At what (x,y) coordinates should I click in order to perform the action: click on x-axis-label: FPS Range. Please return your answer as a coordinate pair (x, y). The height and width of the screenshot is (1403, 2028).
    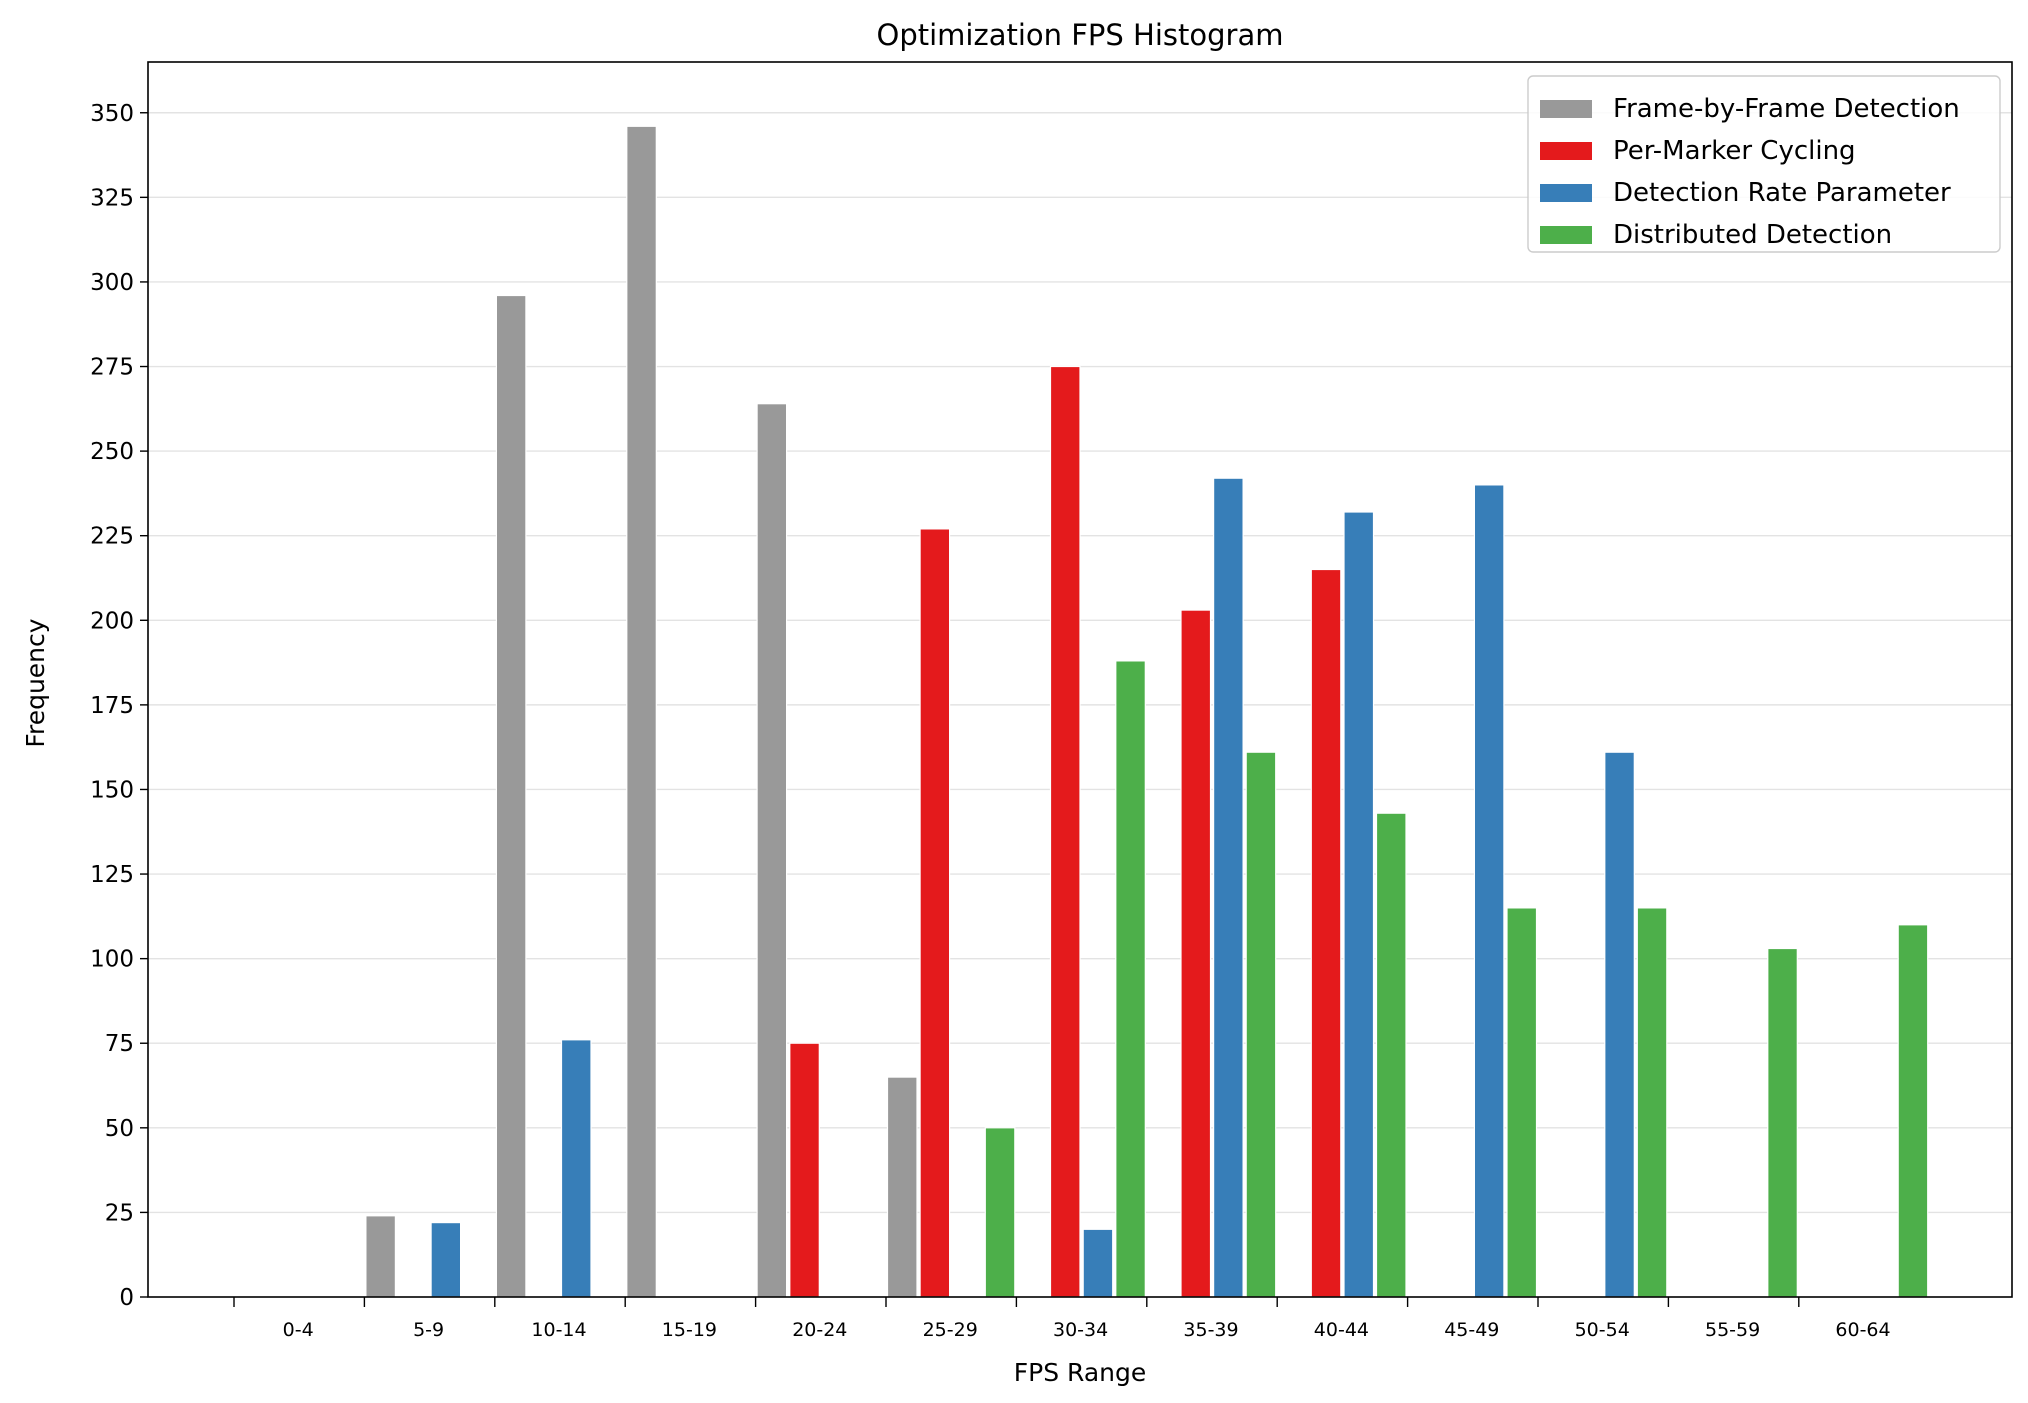
    Looking at the image, I should click on (1080, 1372).